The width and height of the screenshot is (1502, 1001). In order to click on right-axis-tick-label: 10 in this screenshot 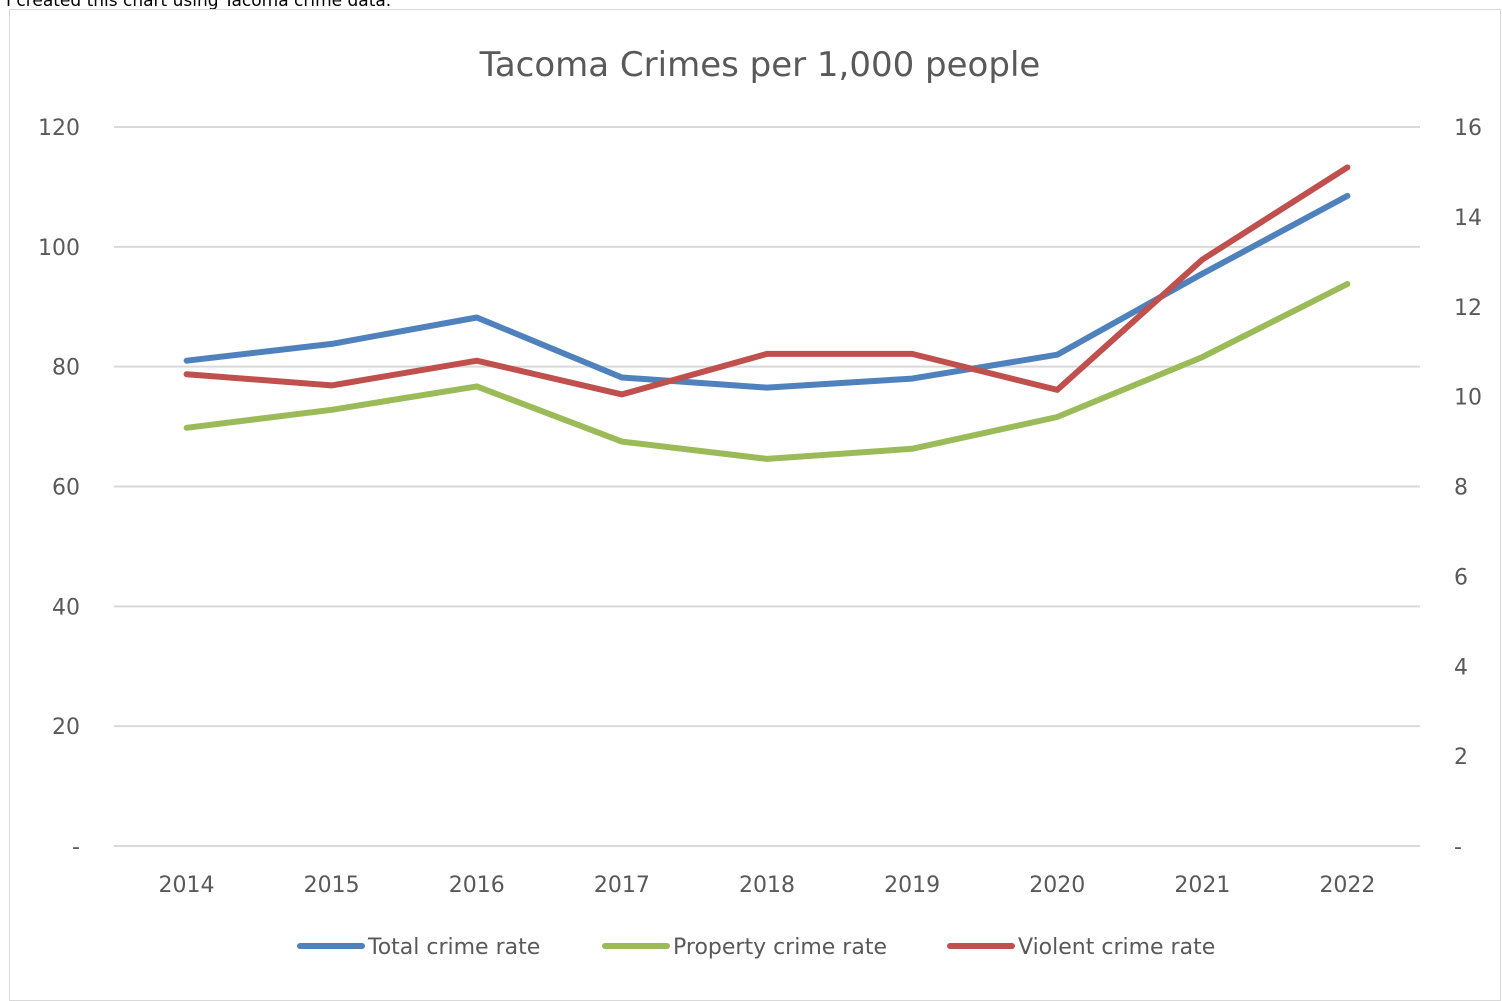, I will do `click(1468, 398)`.